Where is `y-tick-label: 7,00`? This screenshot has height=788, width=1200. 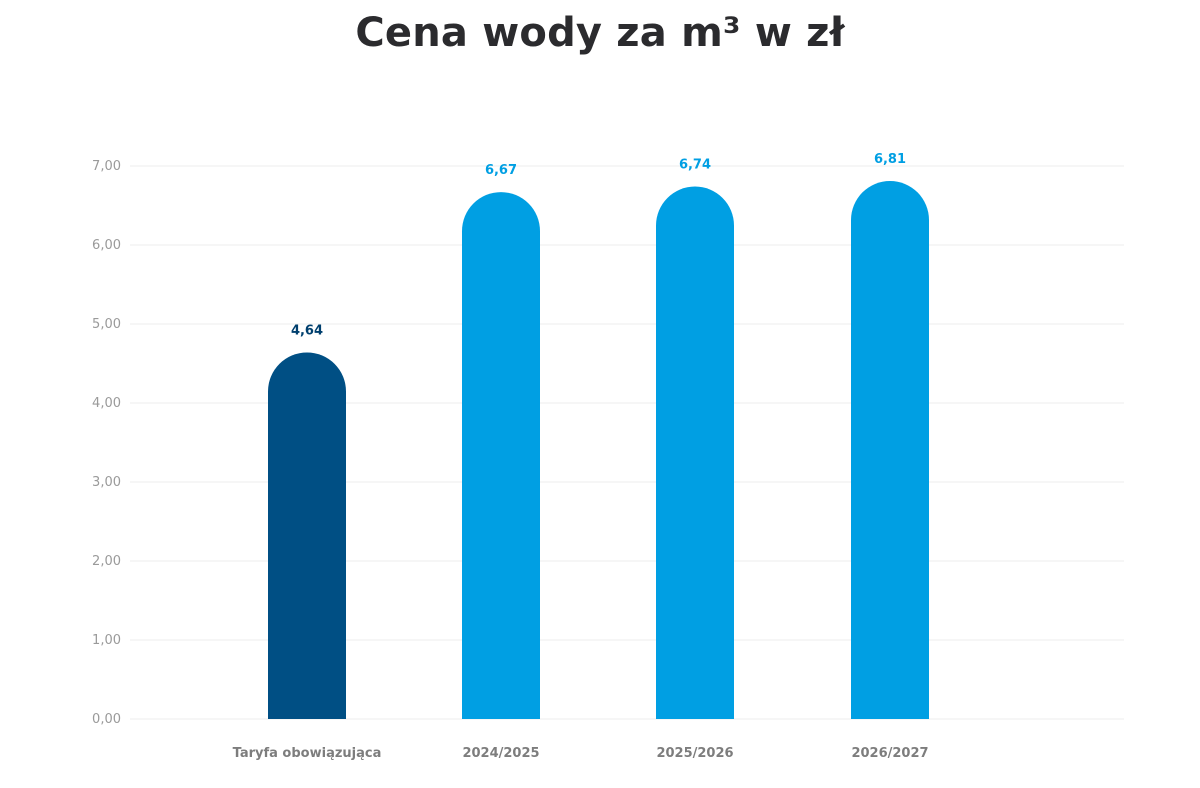 y-tick-label: 7,00 is located at coordinates (106, 166).